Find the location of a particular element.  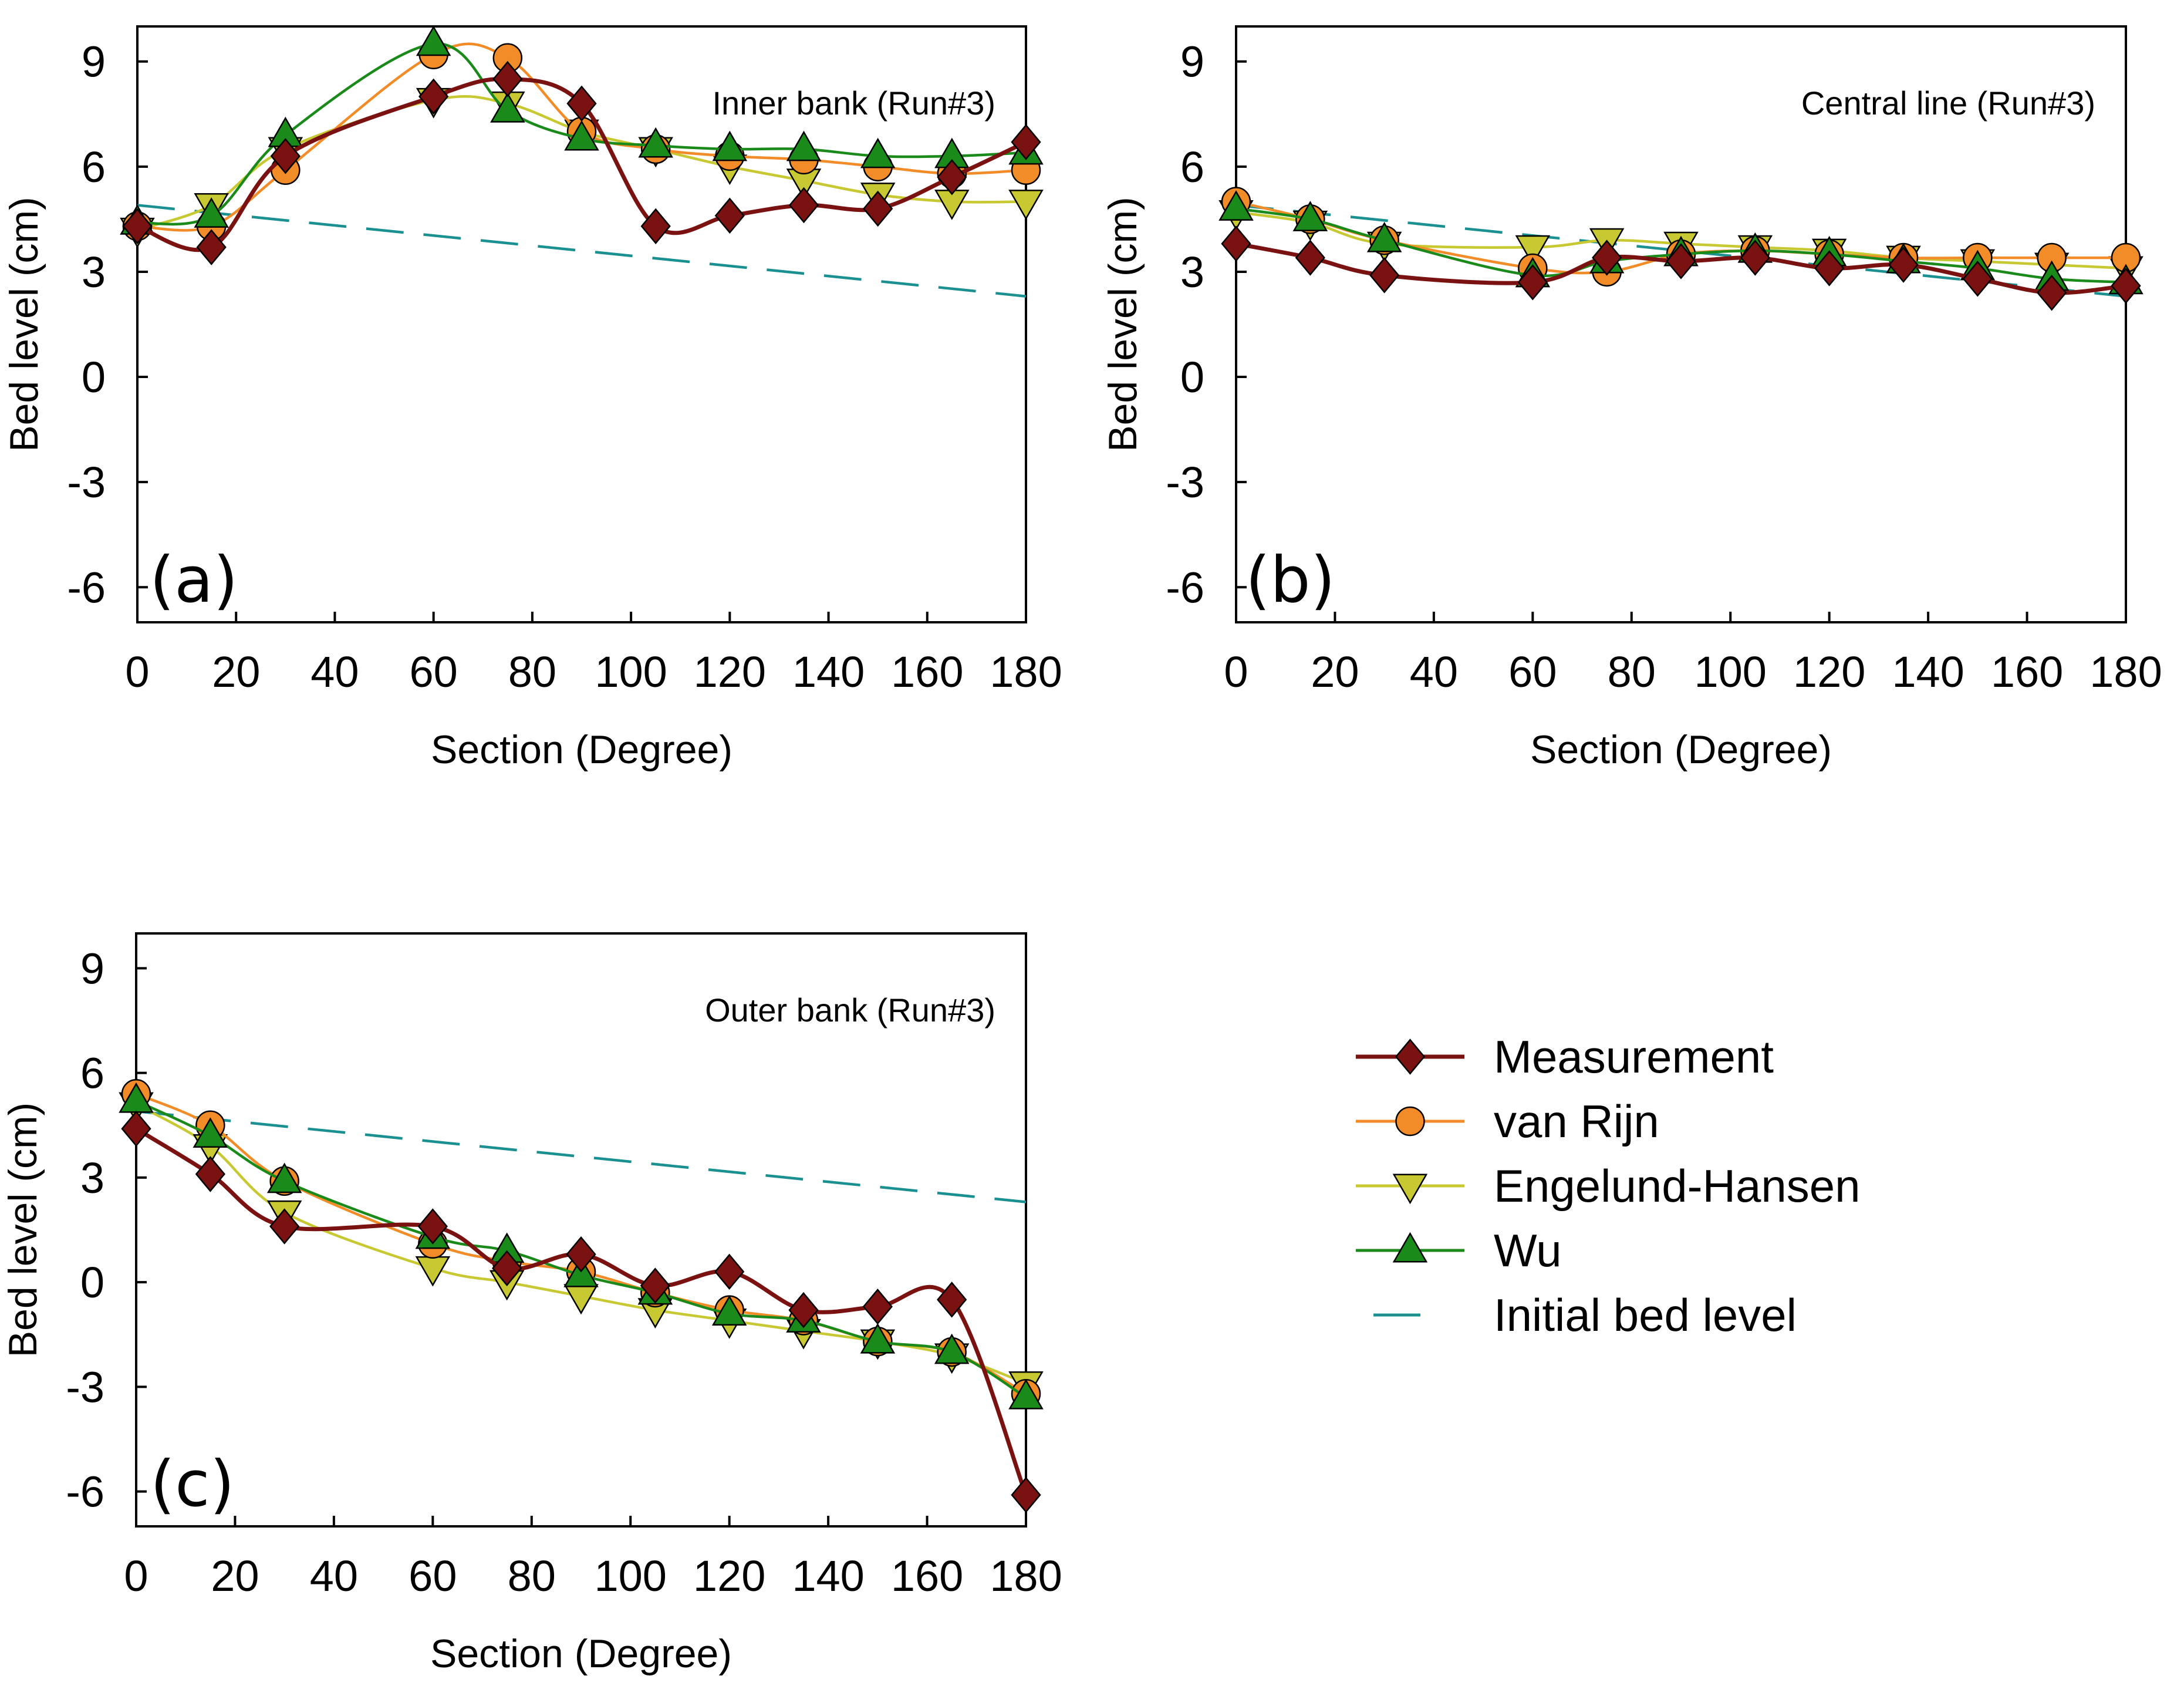

x-tick-label: 180 is located at coordinates (1026, 672).